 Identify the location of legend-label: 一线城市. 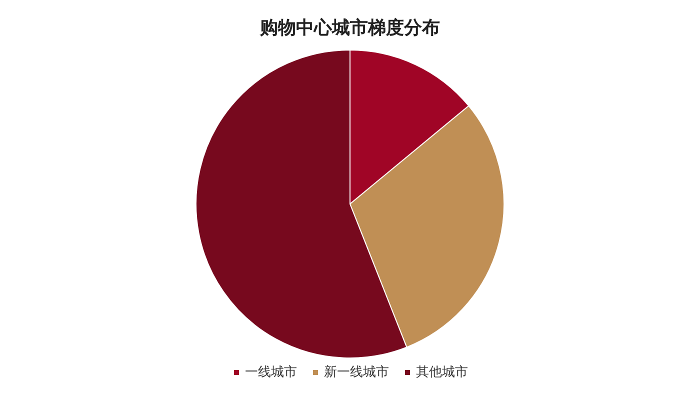
(271, 372).